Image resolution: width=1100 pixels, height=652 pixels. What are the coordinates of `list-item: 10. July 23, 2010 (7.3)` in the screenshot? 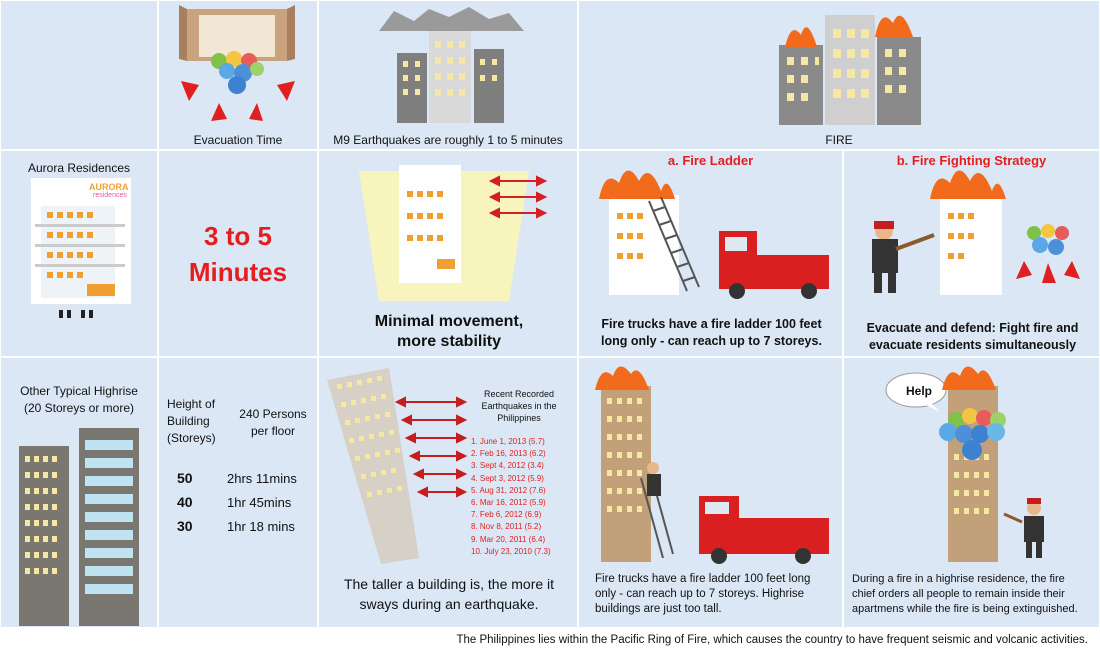 It's located at (511, 551).